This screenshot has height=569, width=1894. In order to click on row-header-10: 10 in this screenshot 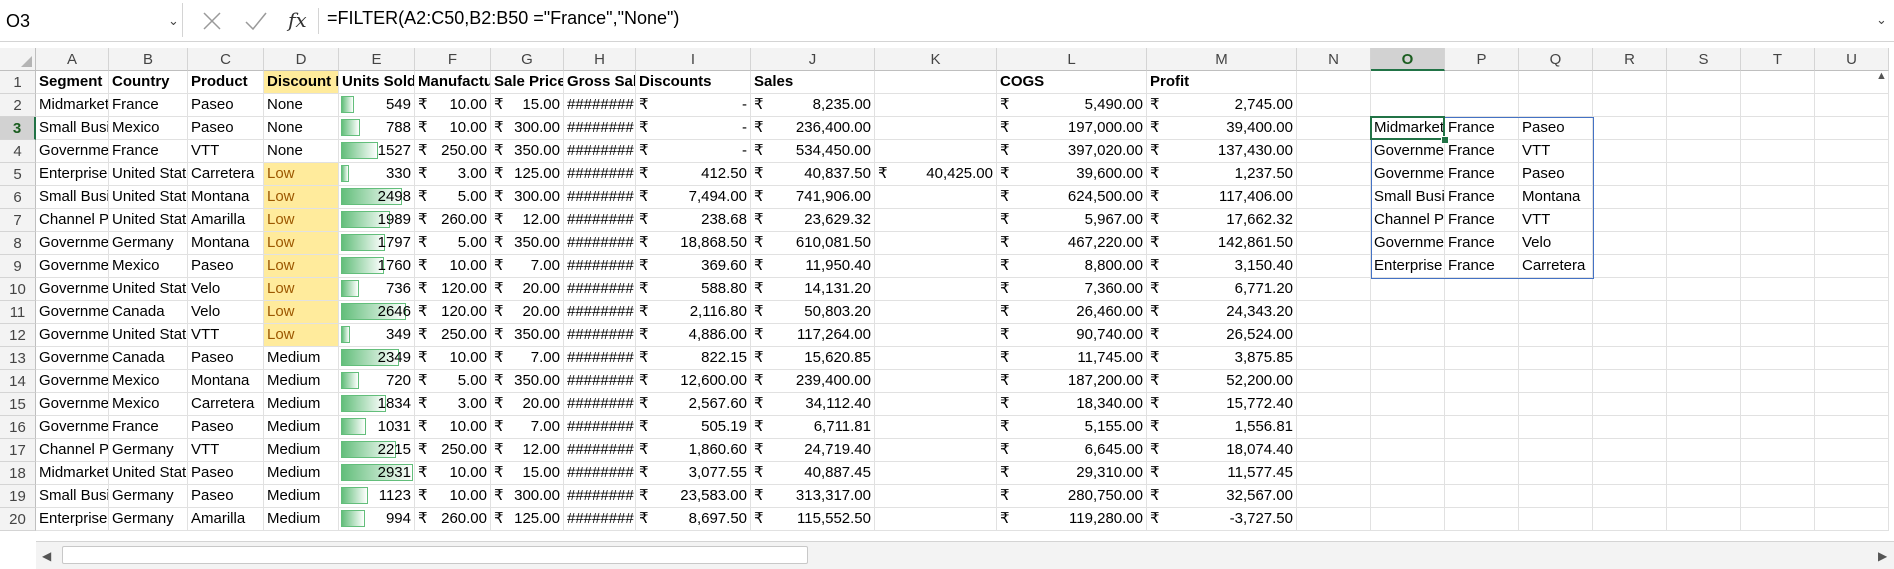, I will do `click(18, 289)`.